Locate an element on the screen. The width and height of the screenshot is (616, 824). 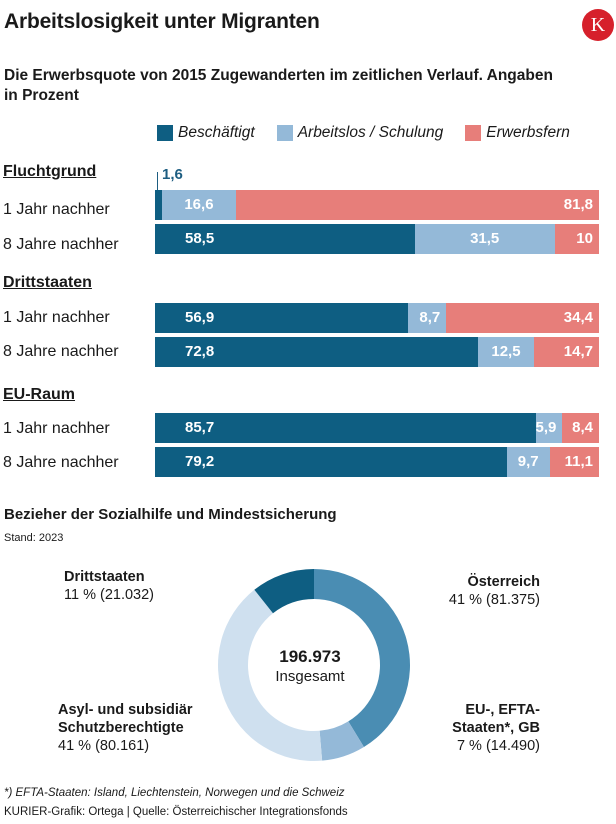
label-oesterreich-name: Österreich is located at coordinates (503, 582).